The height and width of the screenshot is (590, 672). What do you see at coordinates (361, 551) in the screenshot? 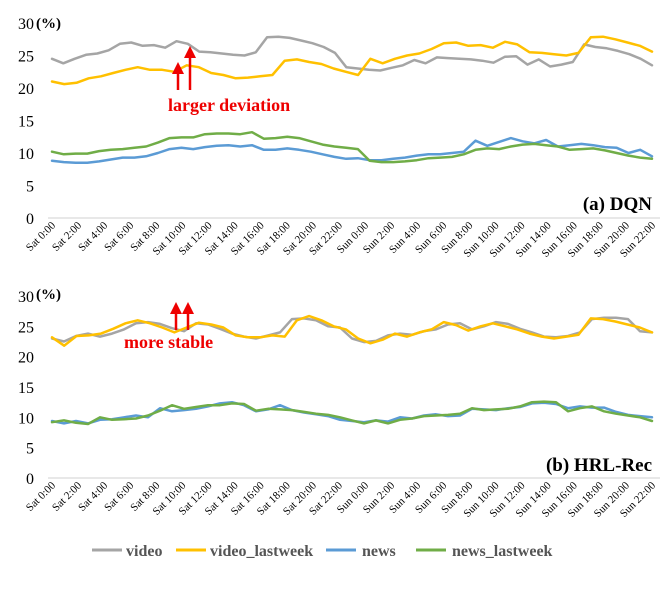
I see `legend-item-news: news` at bounding box center [361, 551].